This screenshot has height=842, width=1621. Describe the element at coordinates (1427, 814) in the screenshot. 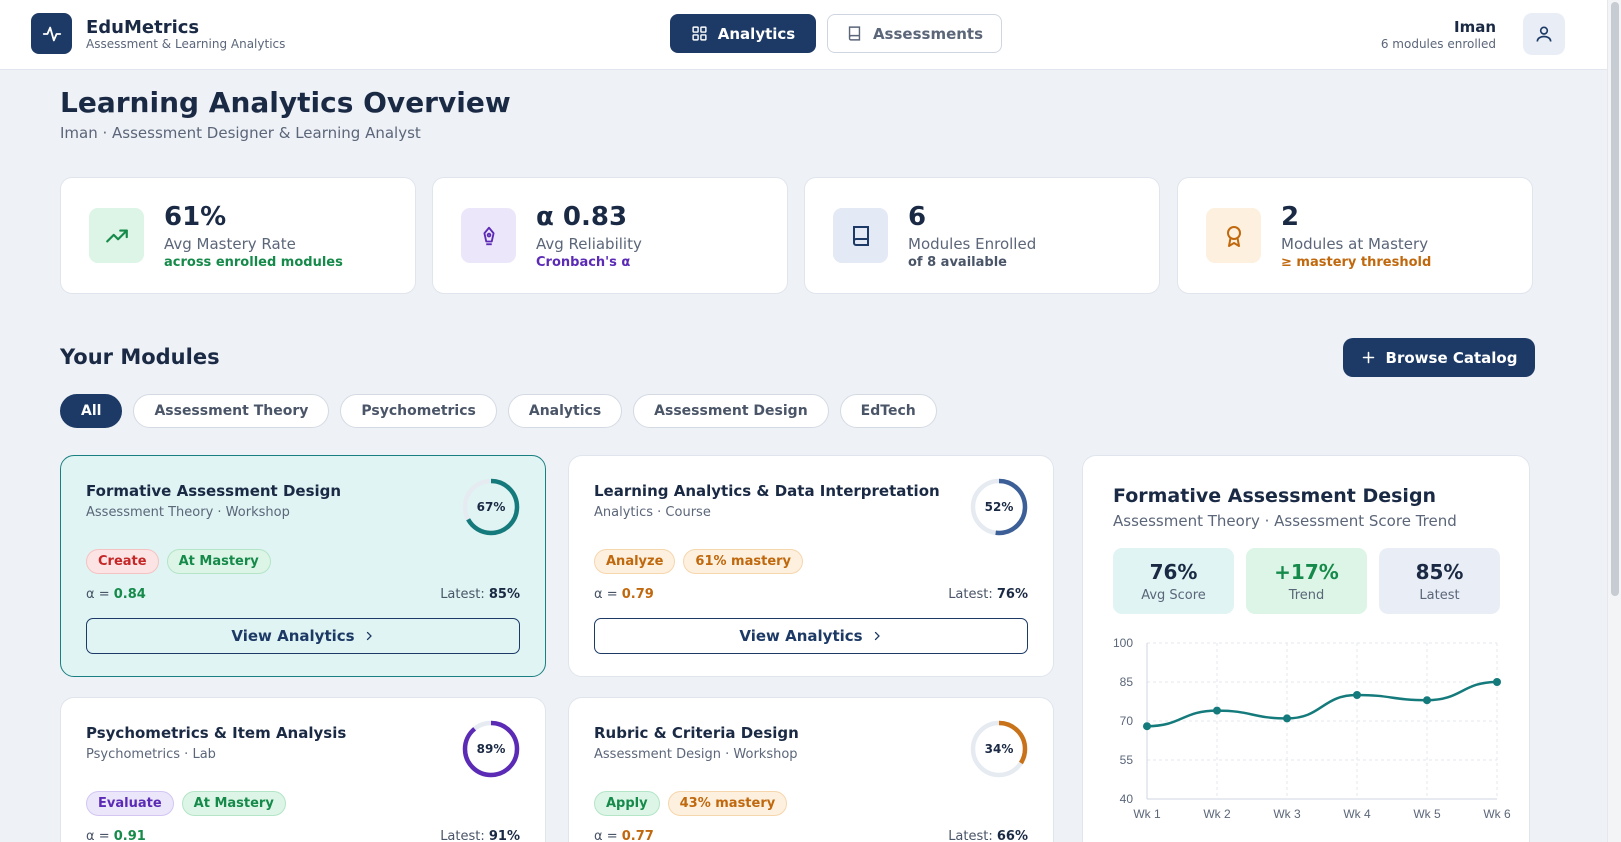

I see `x-tick-label: Wk 5` at that location.